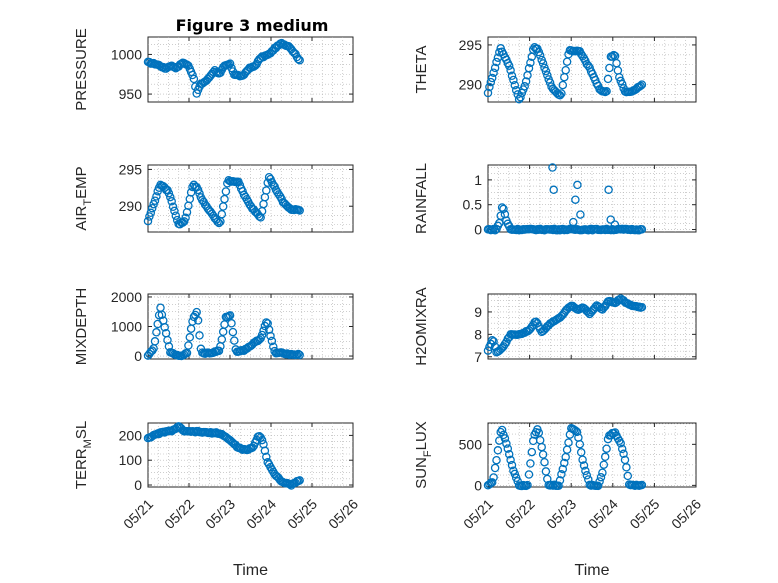 This screenshot has height=583, width=778. I want to click on x-tick-label: 05/23, so click(561, 514).